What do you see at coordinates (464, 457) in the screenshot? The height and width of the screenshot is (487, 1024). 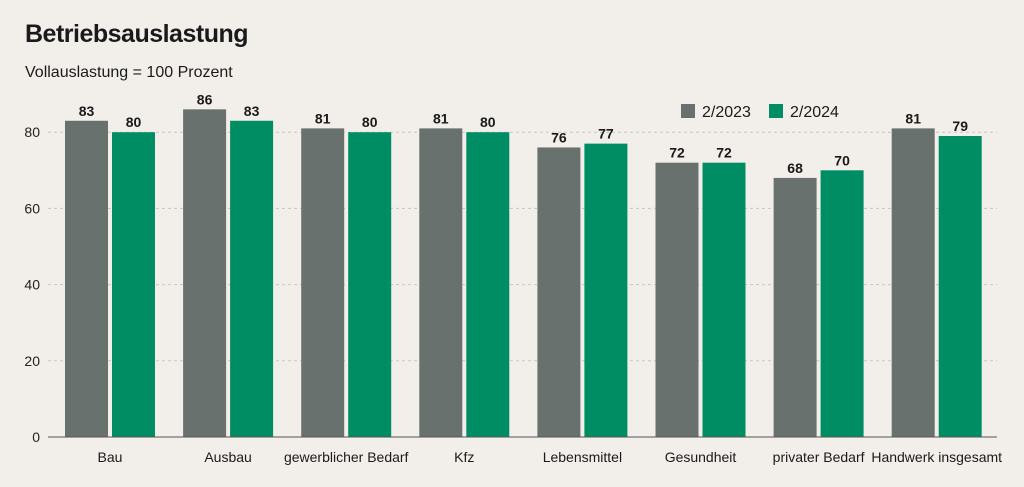 I see `x-tick-label: Kfz` at bounding box center [464, 457].